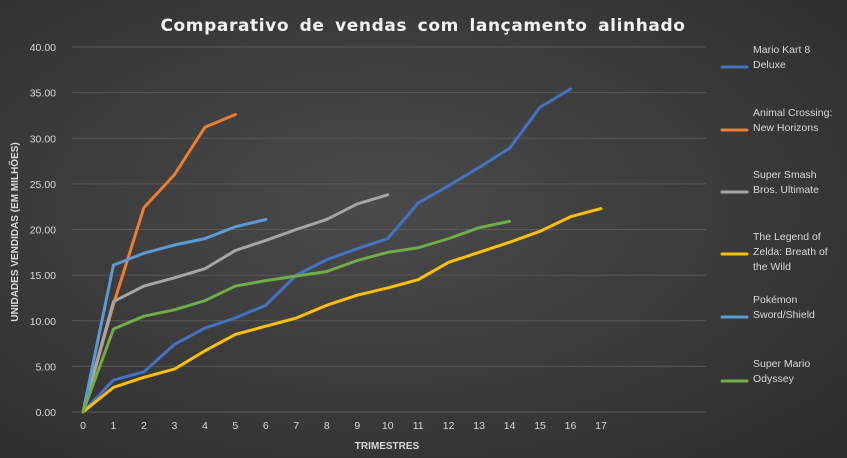 This screenshot has width=847, height=458. Describe the element at coordinates (787, 237) in the screenshot. I see `legend-entry-3: The Legend of` at that location.